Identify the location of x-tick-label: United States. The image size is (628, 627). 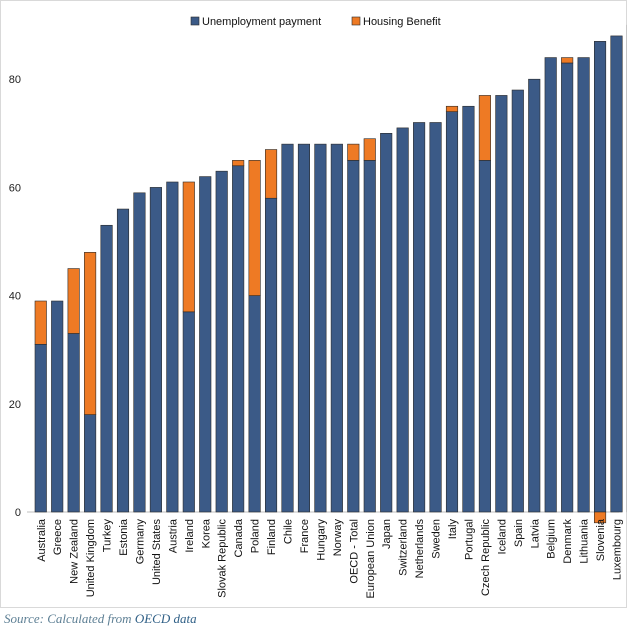
(157, 552).